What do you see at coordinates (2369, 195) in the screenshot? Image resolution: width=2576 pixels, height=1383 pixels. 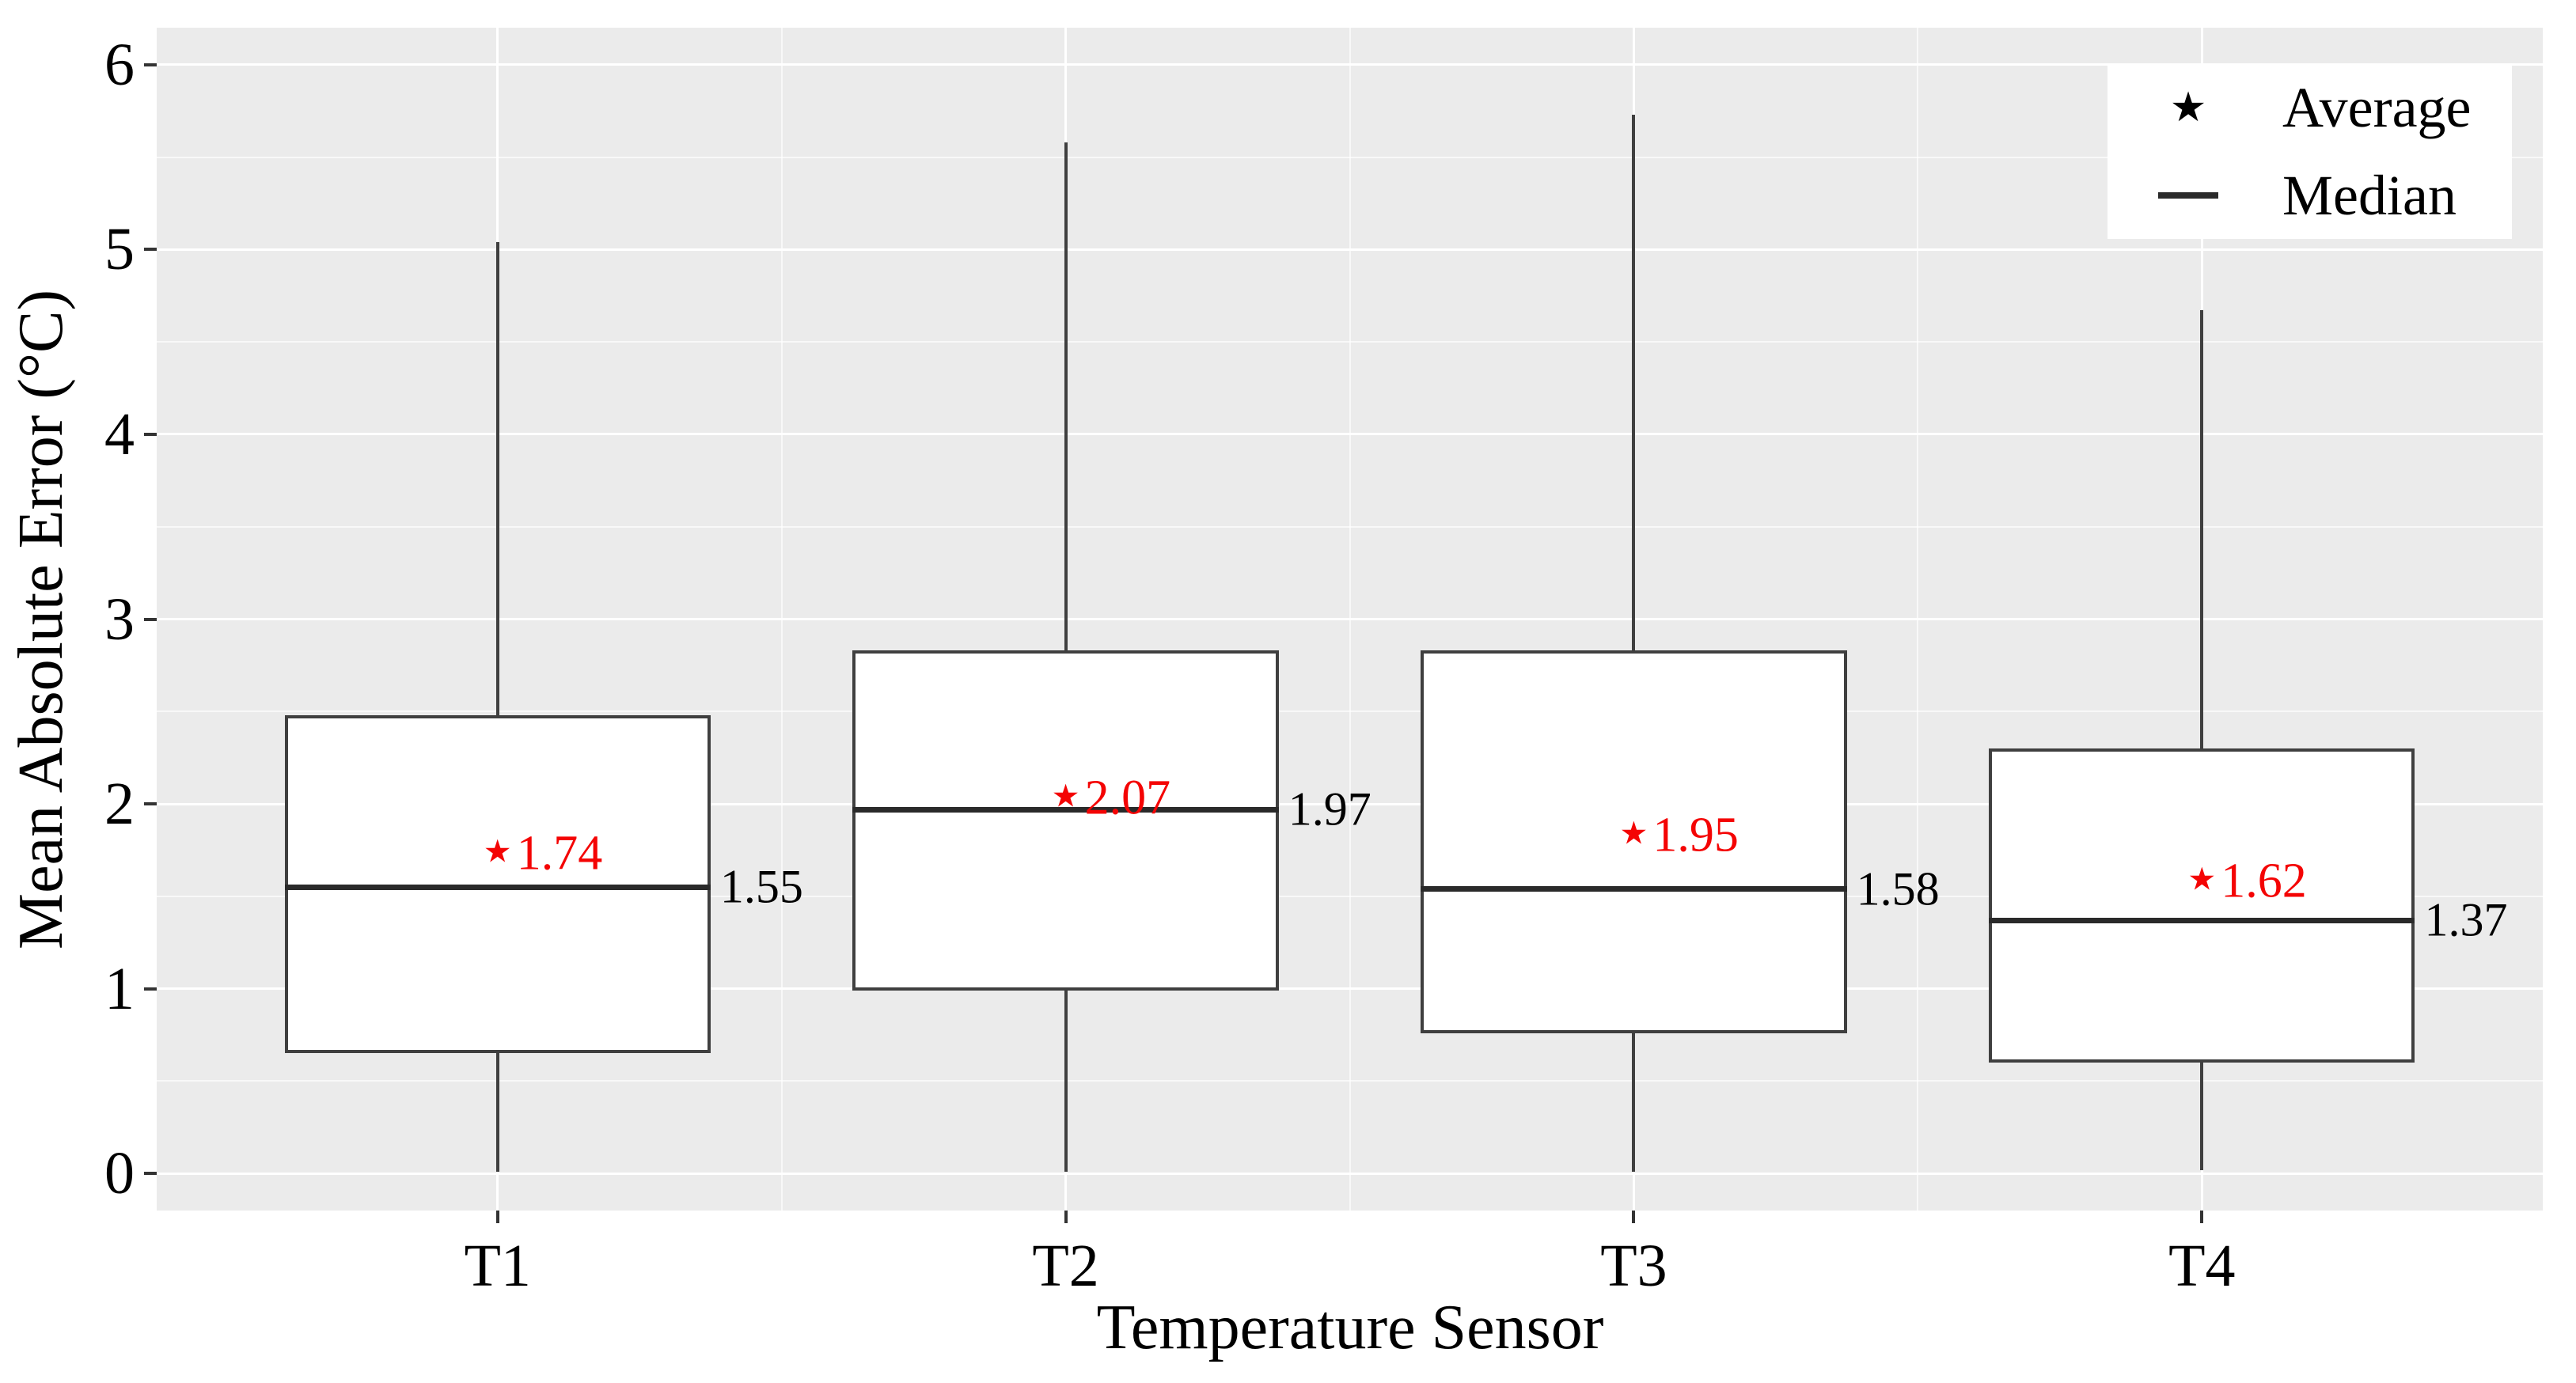 I see `legend-label-median: Median` at bounding box center [2369, 195].